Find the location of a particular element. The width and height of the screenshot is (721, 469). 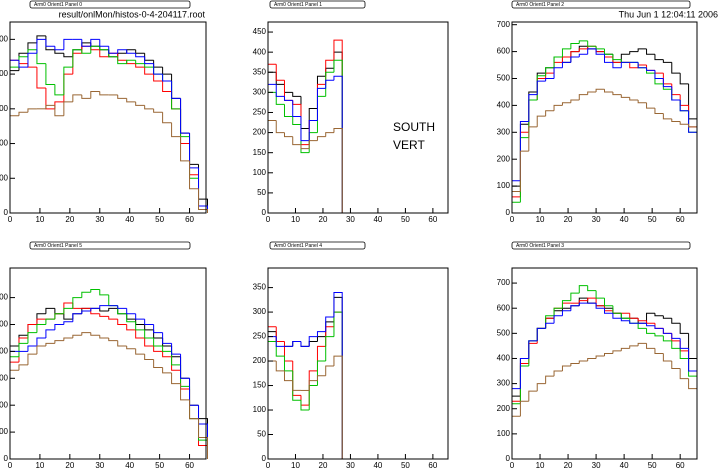

y-tick-label: 600 is located at coordinates (4, 297).